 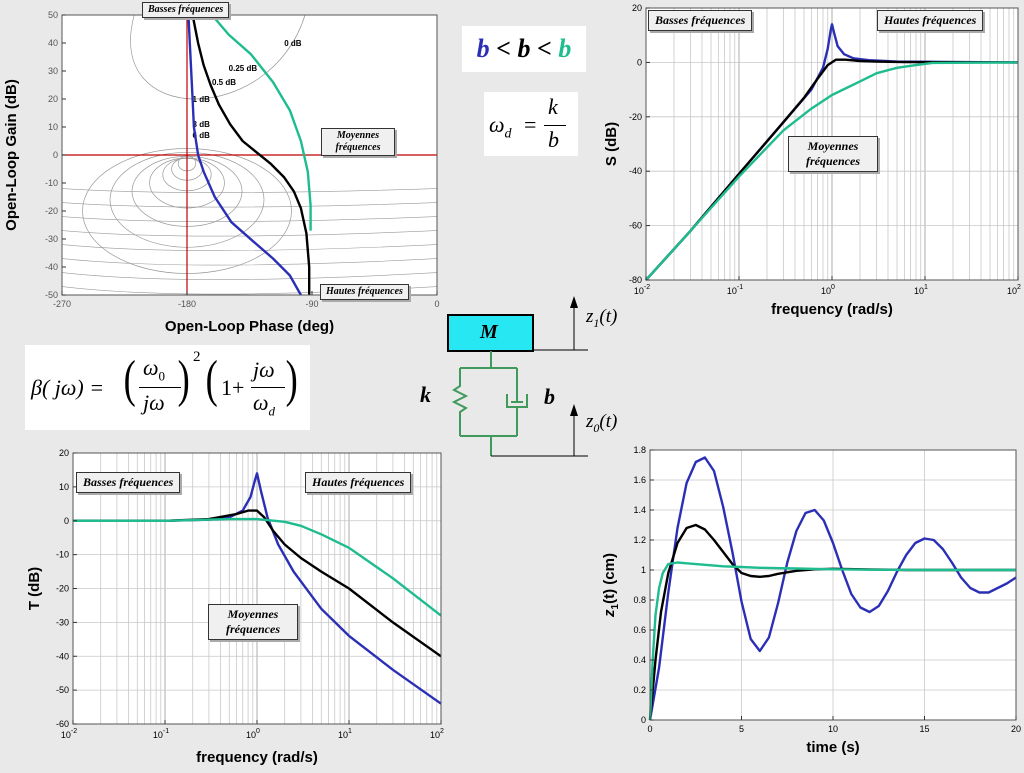 What do you see at coordinates (66, 521) in the screenshot?
I see `svg-comp-ytick-label: 0` at bounding box center [66, 521].